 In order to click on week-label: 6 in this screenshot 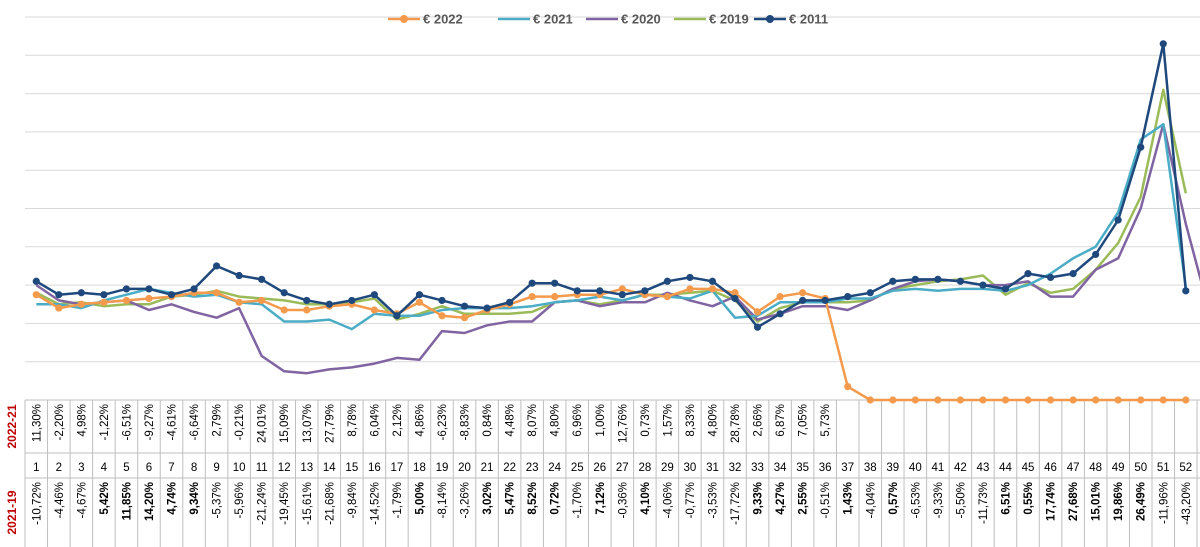, I will do `click(149, 468)`.